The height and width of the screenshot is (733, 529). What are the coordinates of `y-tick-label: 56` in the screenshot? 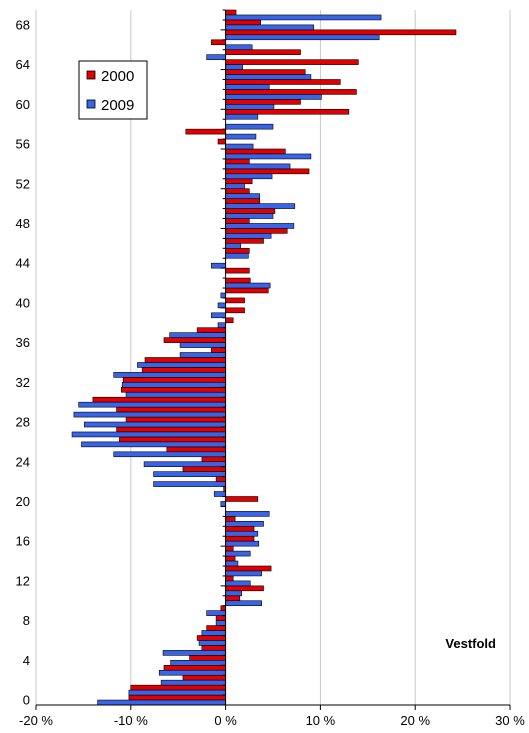 It's located at (23, 144).